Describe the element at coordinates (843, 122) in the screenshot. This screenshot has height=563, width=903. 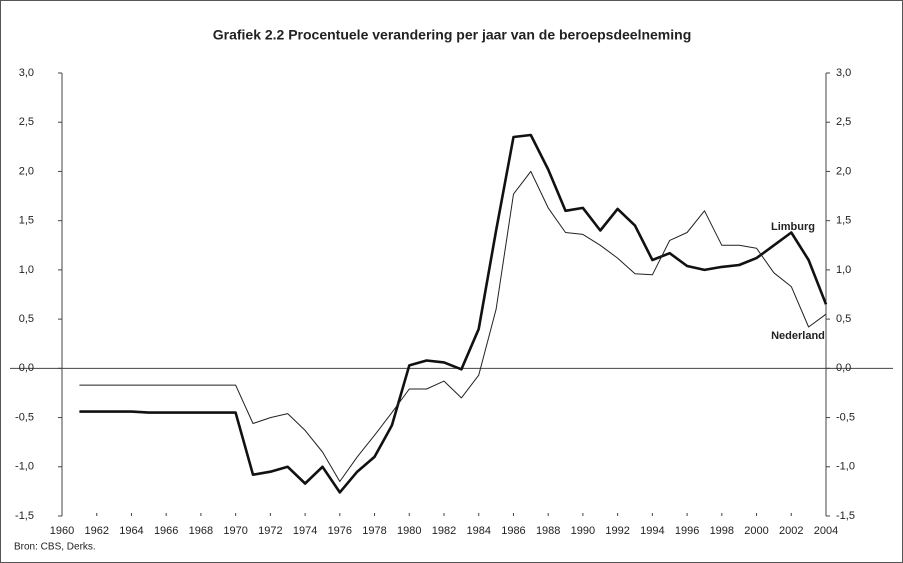
I see `y2-tick-label: 2,5` at that location.